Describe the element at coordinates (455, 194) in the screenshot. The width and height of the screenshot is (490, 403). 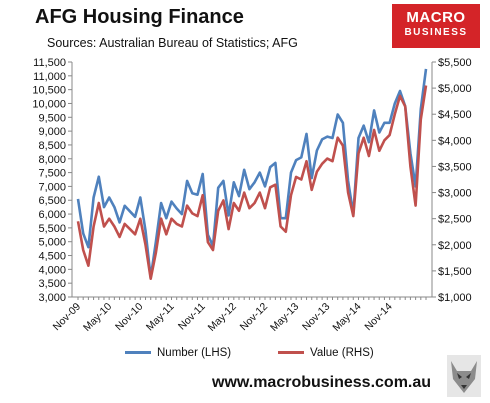
I see `y-right-tick-label: $3,000` at that location.